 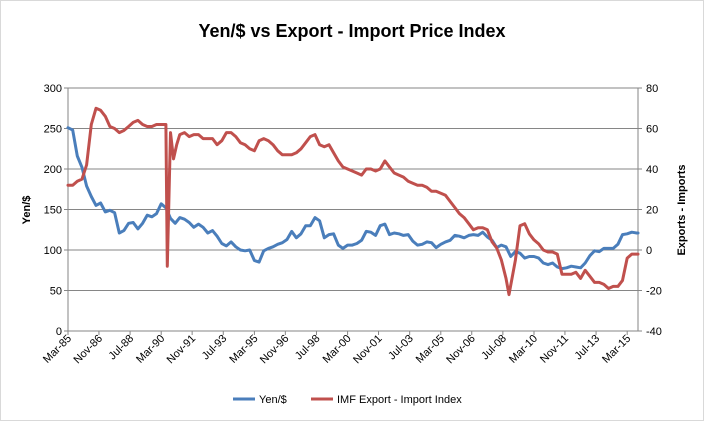 I want to click on legend-label-1: Yen/$, so click(x=273, y=400).